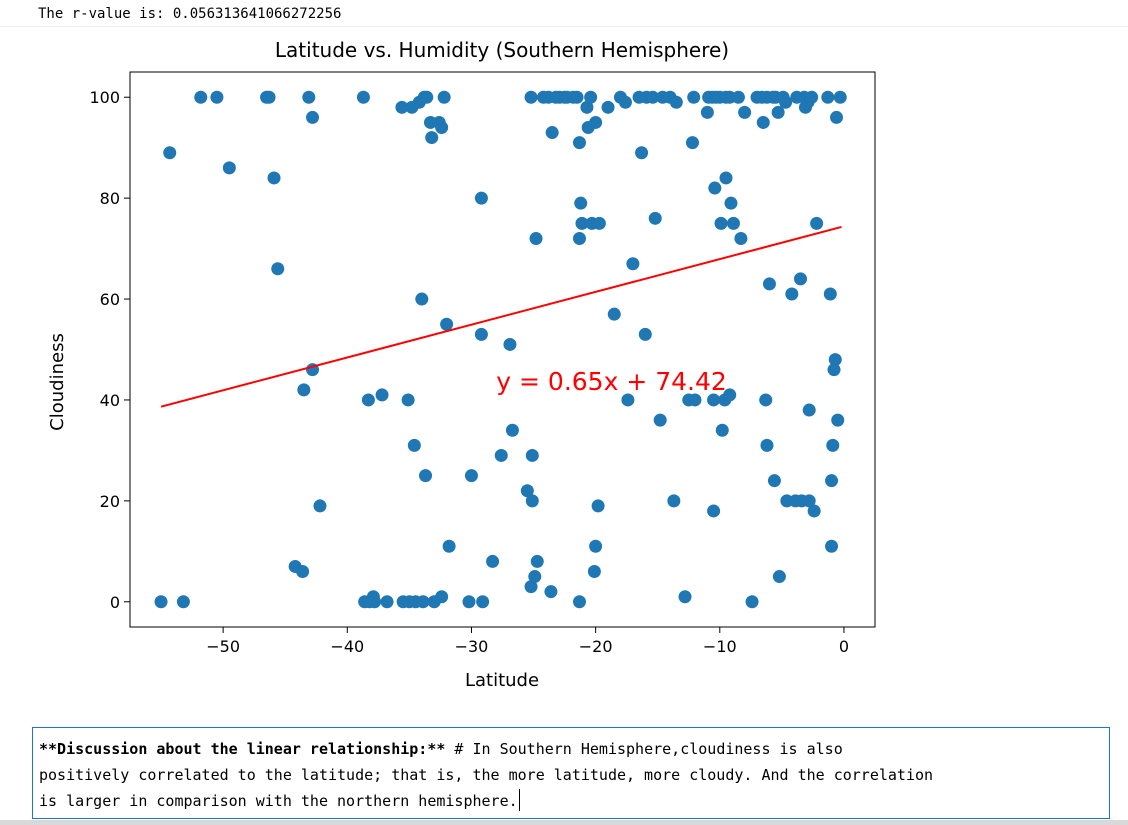  What do you see at coordinates (564, 26) in the screenshot?
I see `output-divider` at bounding box center [564, 26].